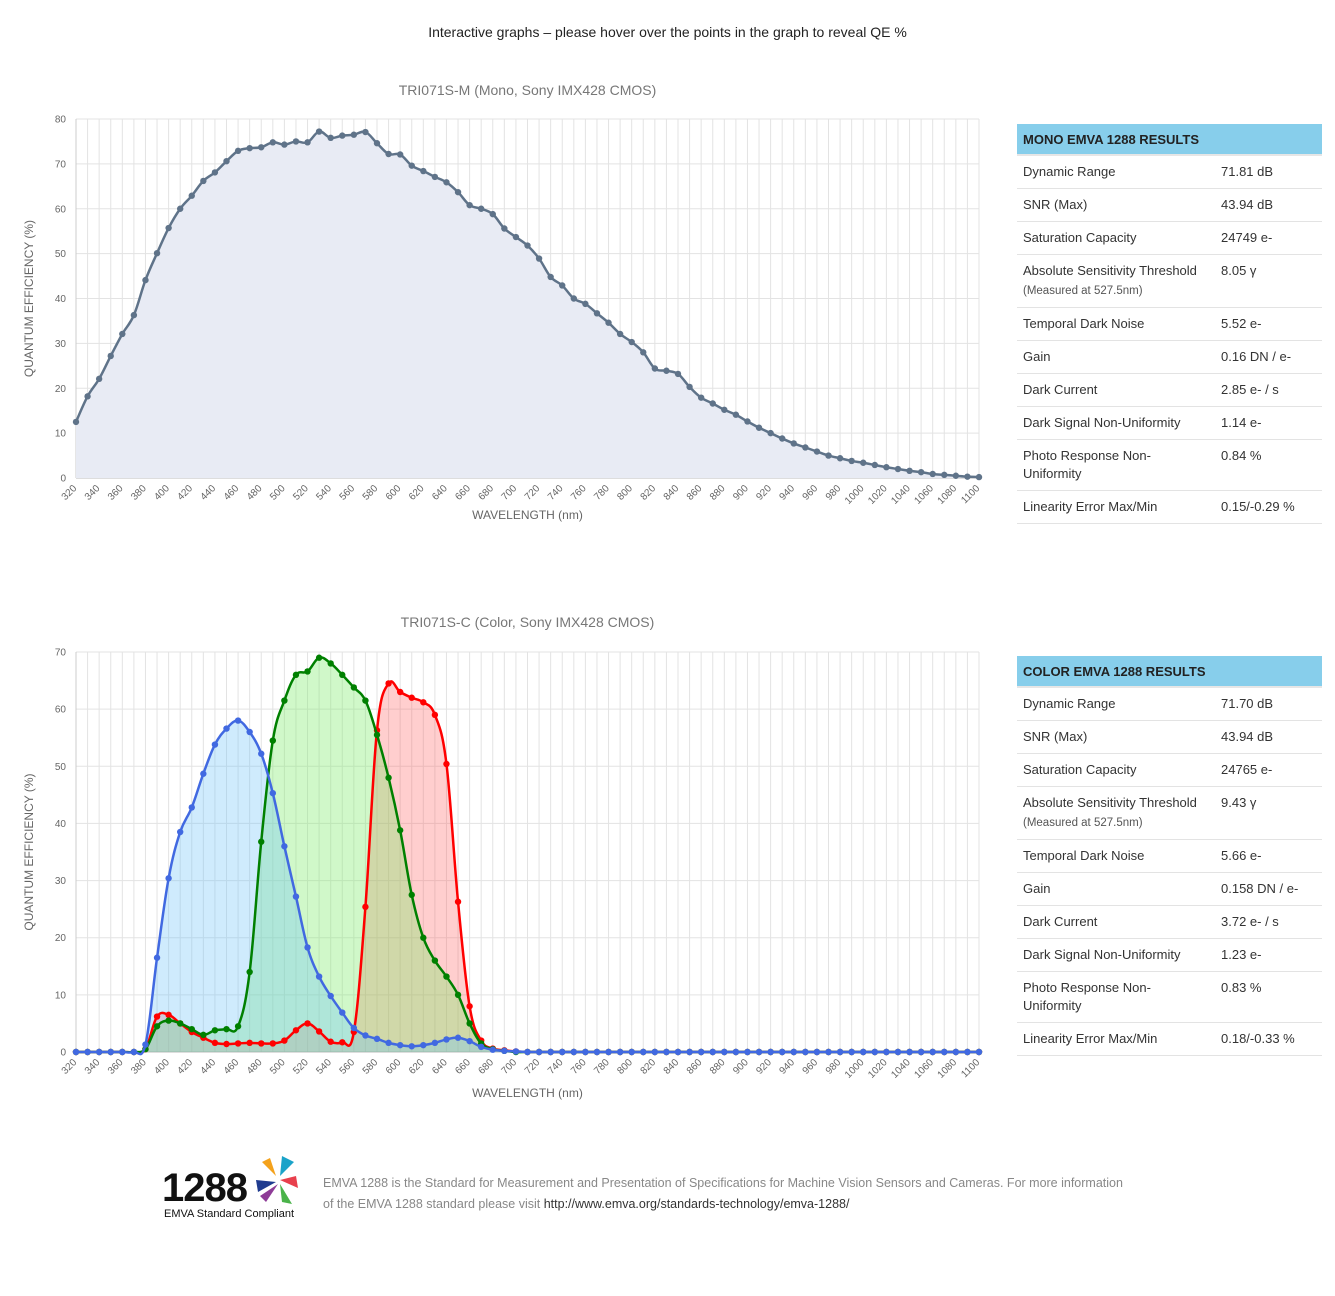  Describe the element at coordinates (365, 700) in the screenshot. I see `data-point: 570 nm: 61.5%` at that location.